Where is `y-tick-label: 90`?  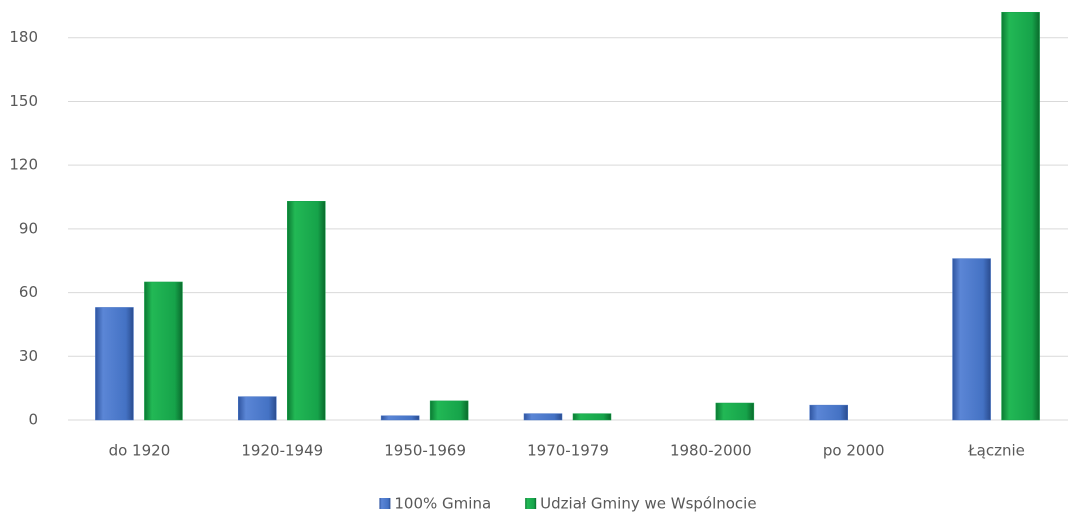 y-tick-label: 90 is located at coordinates (28, 228).